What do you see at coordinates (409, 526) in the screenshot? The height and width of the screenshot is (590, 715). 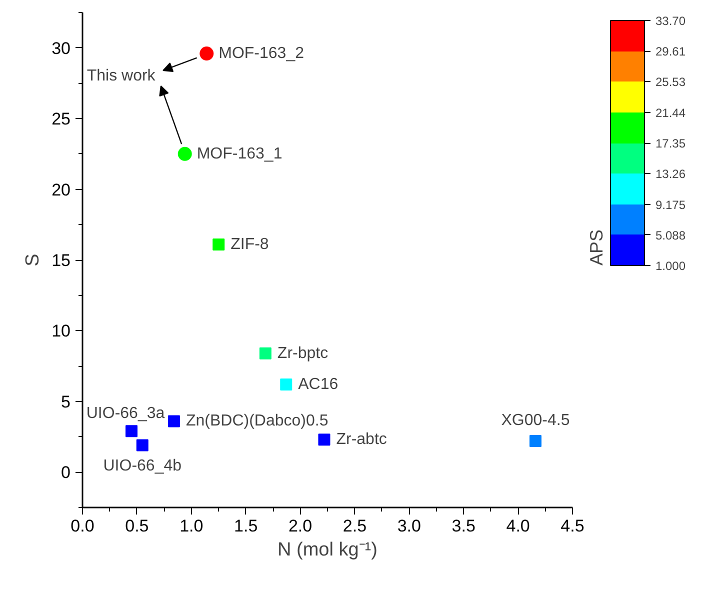 I see `x-tick-label: 3.0` at bounding box center [409, 526].